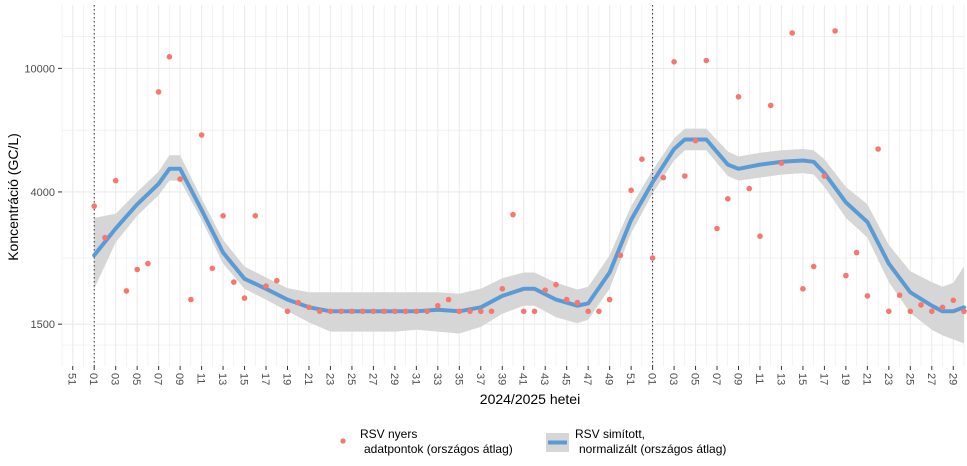 Image resolution: width=967 pixels, height=466 pixels. I want to click on x-tick-label: 19, so click(845, 379).